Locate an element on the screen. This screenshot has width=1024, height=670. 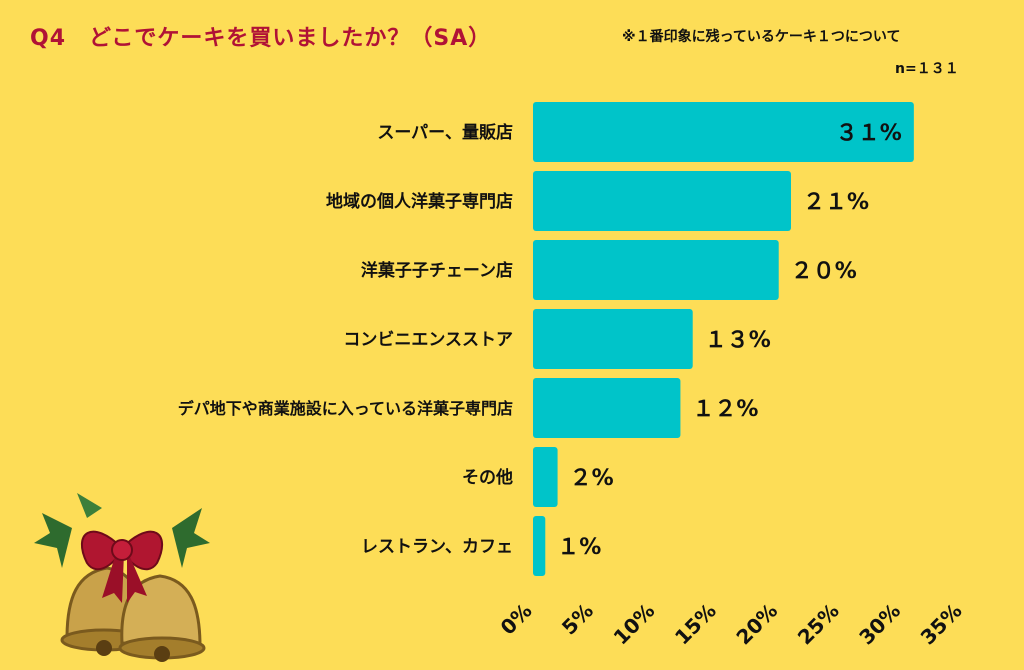
tick-label-5: 25% is located at coordinates (818, 624).